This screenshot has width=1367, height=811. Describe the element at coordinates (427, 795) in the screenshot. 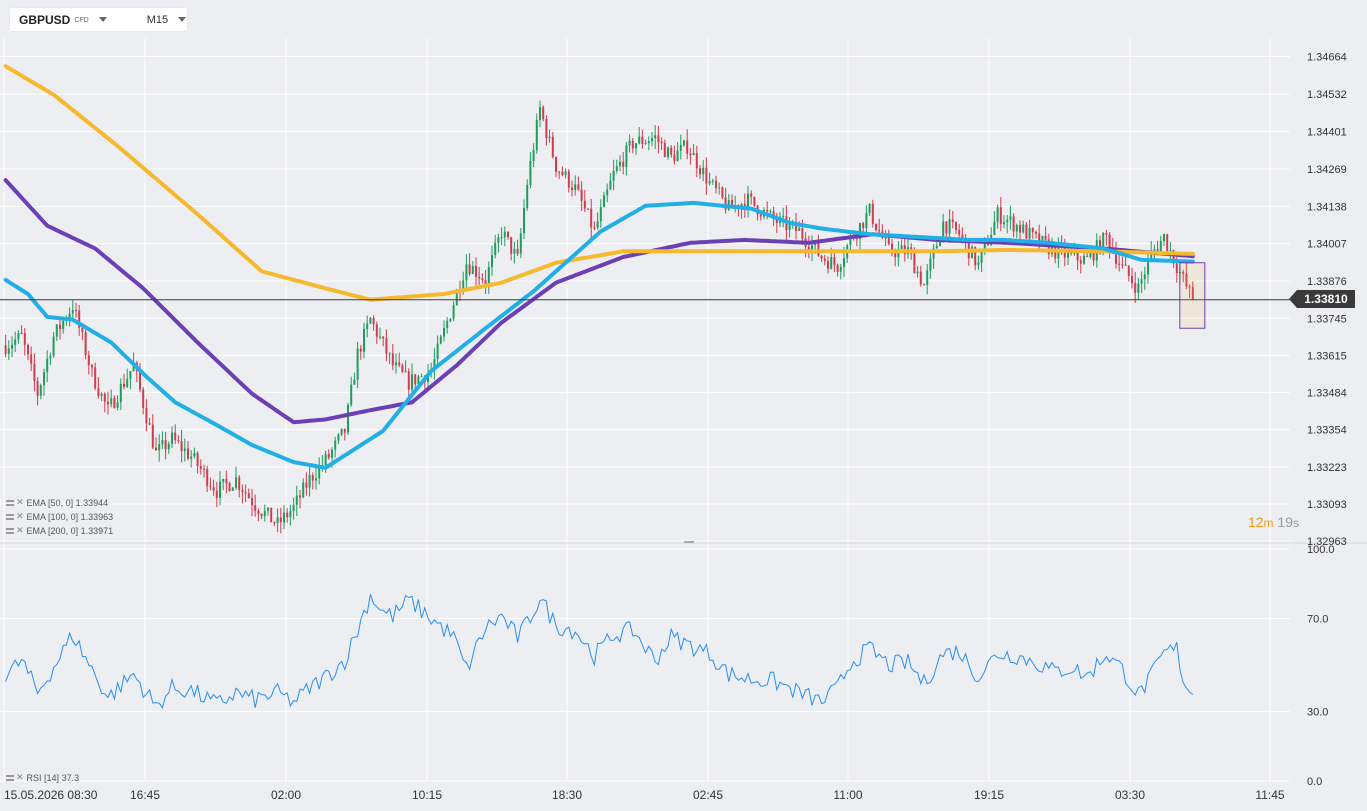

I see `time-tick-label: 10:15` at that location.